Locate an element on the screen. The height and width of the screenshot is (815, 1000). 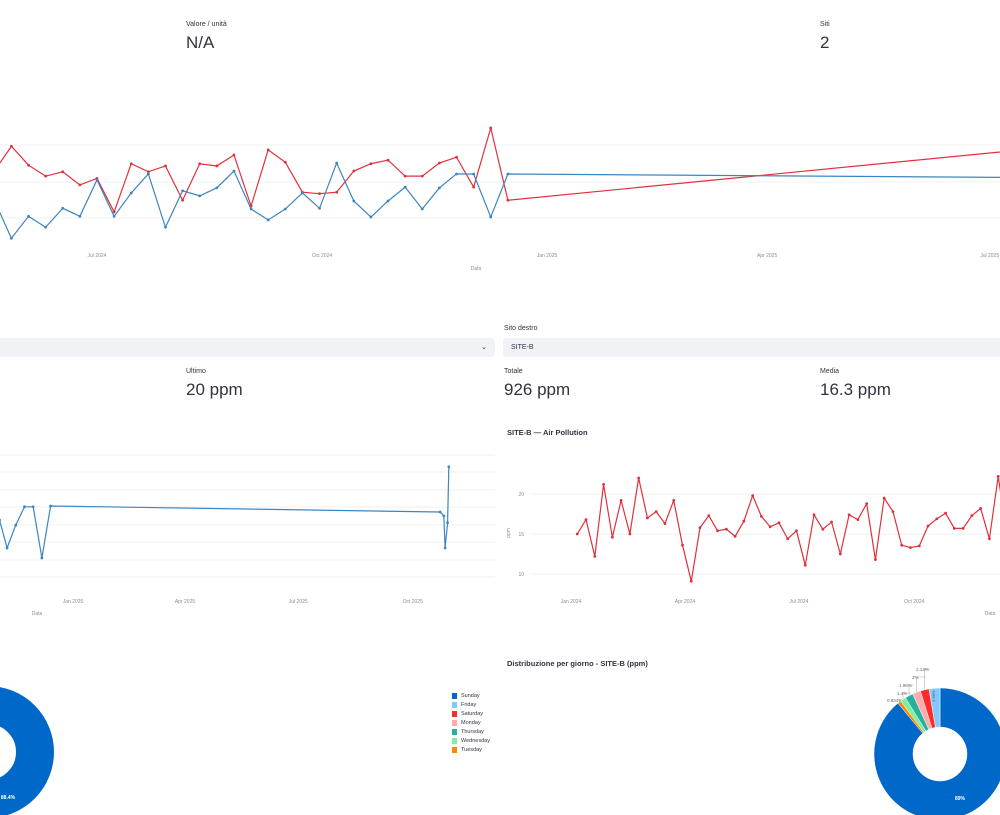
right-pie-leader is located at coordinates (906, 696).